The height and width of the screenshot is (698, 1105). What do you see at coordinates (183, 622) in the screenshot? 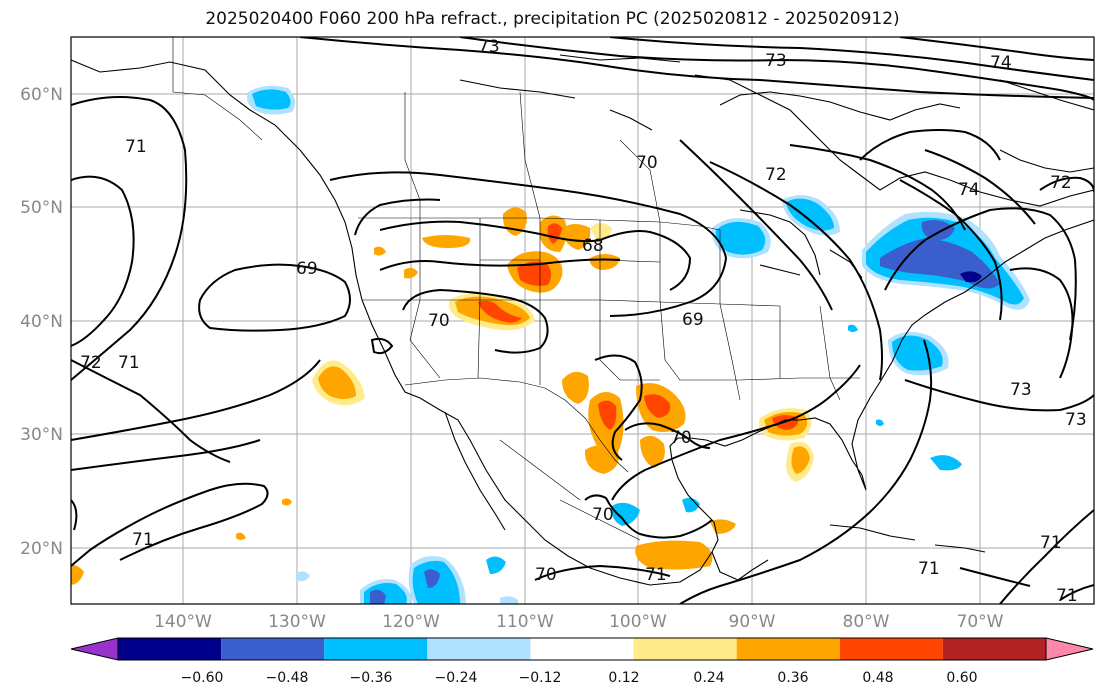
I see `lon-tick-label: 140°W` at bounding box center [183, 622].